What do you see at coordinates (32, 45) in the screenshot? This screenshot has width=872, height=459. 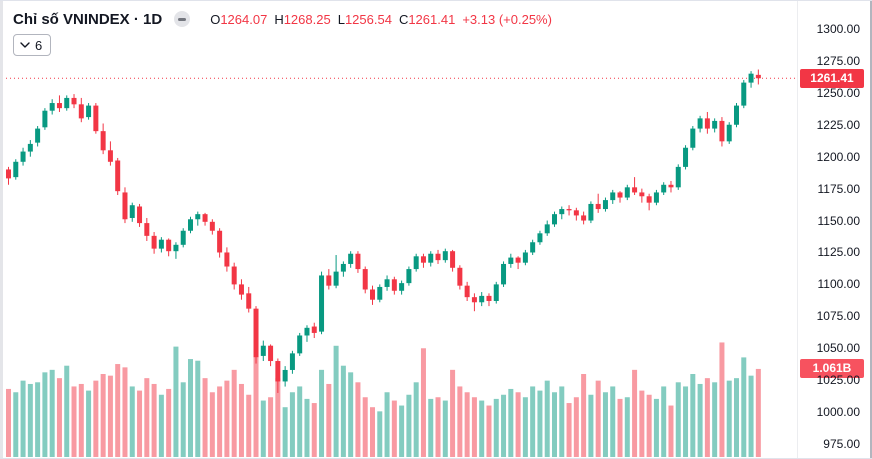 I see `indicator-count-button: 6` at bounding box center [32, 45].